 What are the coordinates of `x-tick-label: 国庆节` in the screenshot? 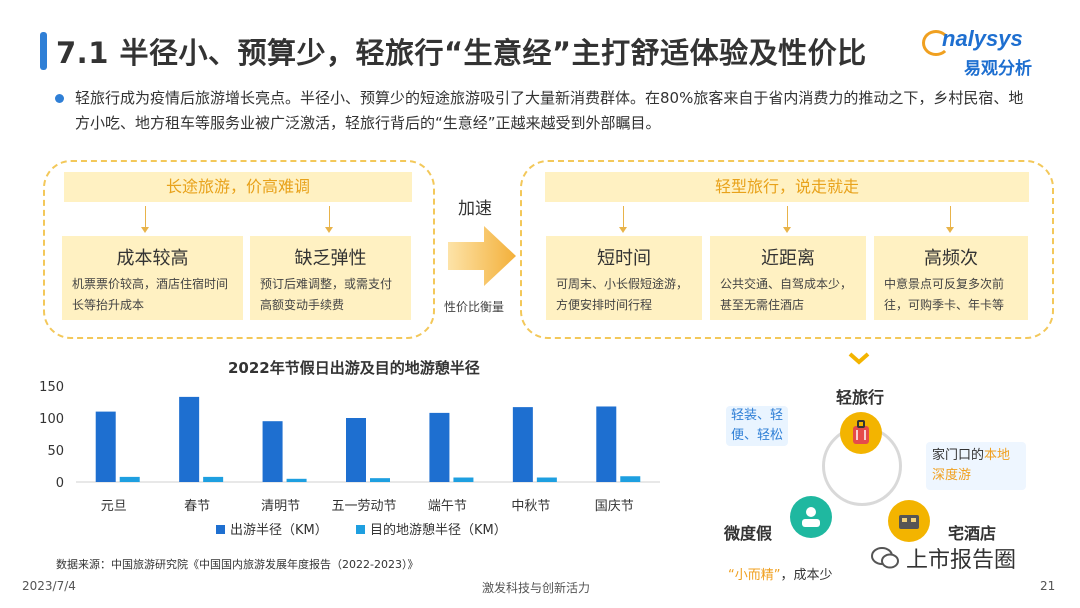 It's located at (614, 506).